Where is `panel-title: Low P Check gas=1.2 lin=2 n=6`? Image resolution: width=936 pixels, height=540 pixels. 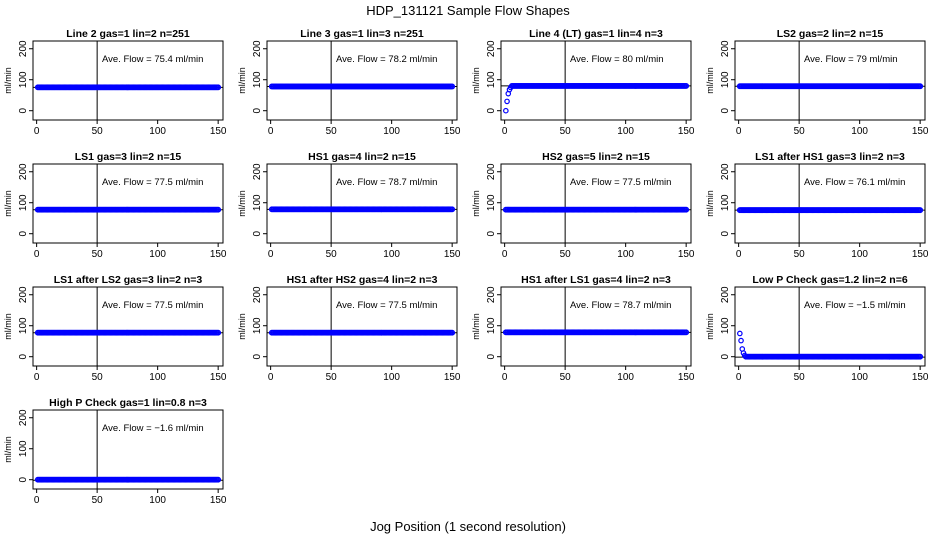
panel-title: Low P Check gas=1.2 lin=2 n=6 is located at coordinates (829, 280).